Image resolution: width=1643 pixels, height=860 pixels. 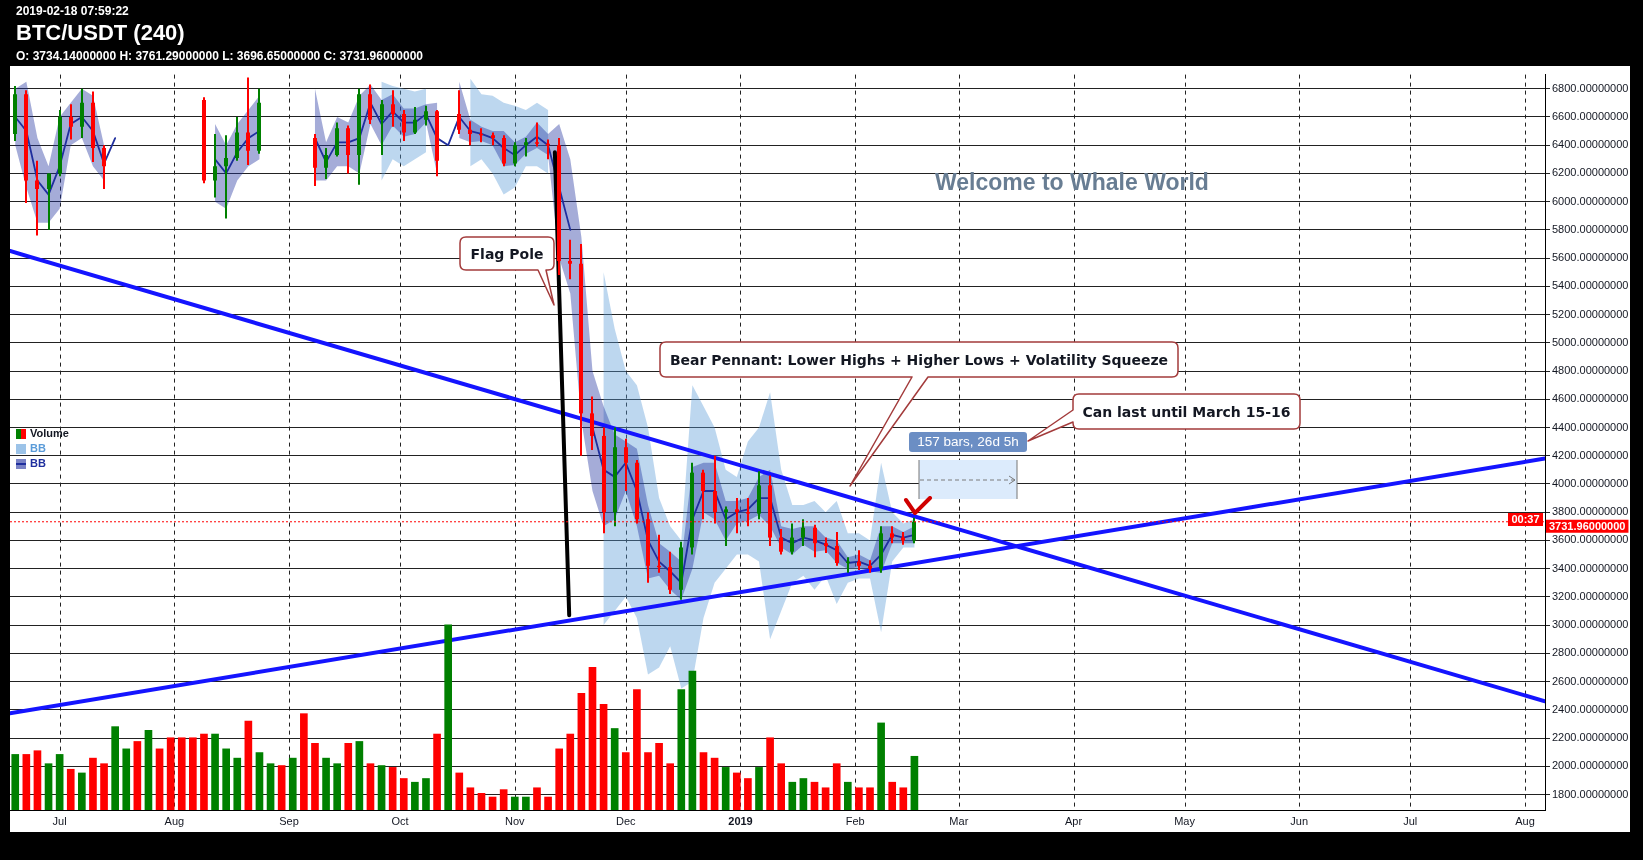 I want to click on y-tick-label: 5200.00000000, so click(x=1590, y=313).